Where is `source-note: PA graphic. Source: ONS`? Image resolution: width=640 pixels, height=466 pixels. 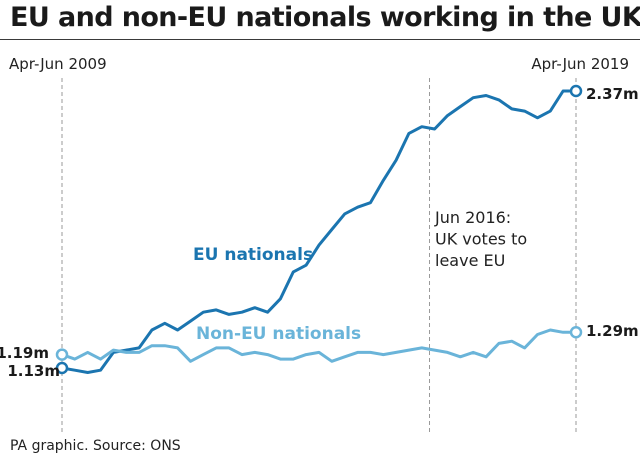 source-note: PA graphic. Source: ONS is located at coordinates (95, 446).